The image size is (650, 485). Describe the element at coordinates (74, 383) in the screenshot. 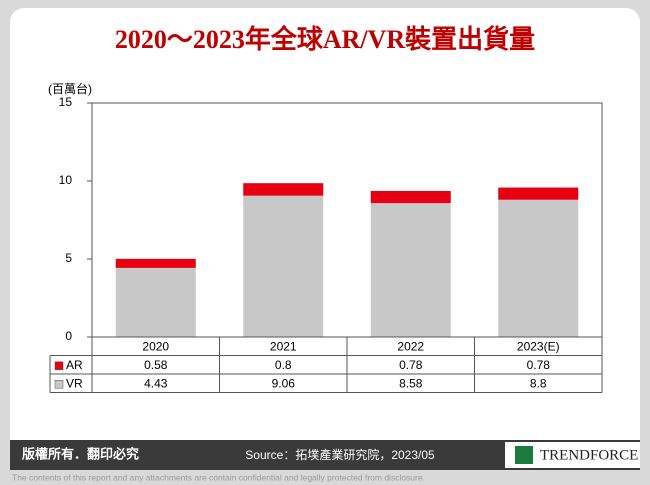

I see `legend-label: VR` at that location.